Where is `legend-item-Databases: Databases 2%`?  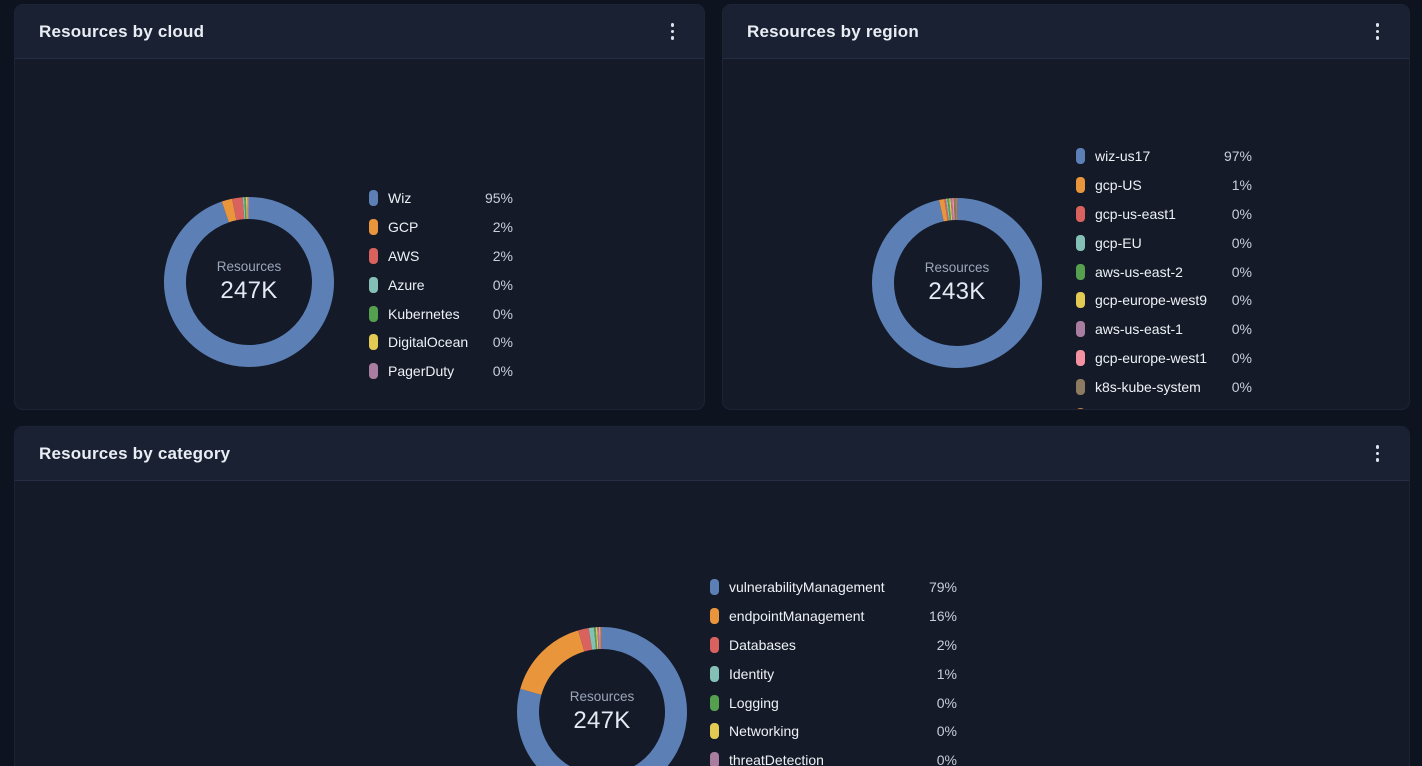 legend-item-Databases: Databases 2% is located at coordinates (833, 645).